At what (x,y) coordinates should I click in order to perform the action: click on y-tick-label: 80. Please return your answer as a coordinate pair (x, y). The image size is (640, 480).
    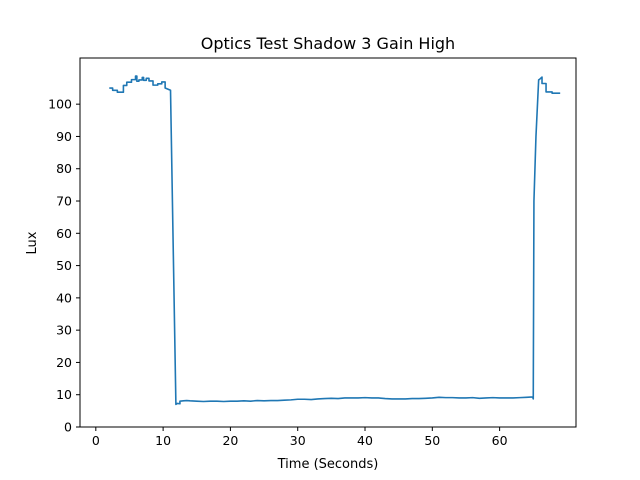
    Looking at the image, I should click on (64, 168).